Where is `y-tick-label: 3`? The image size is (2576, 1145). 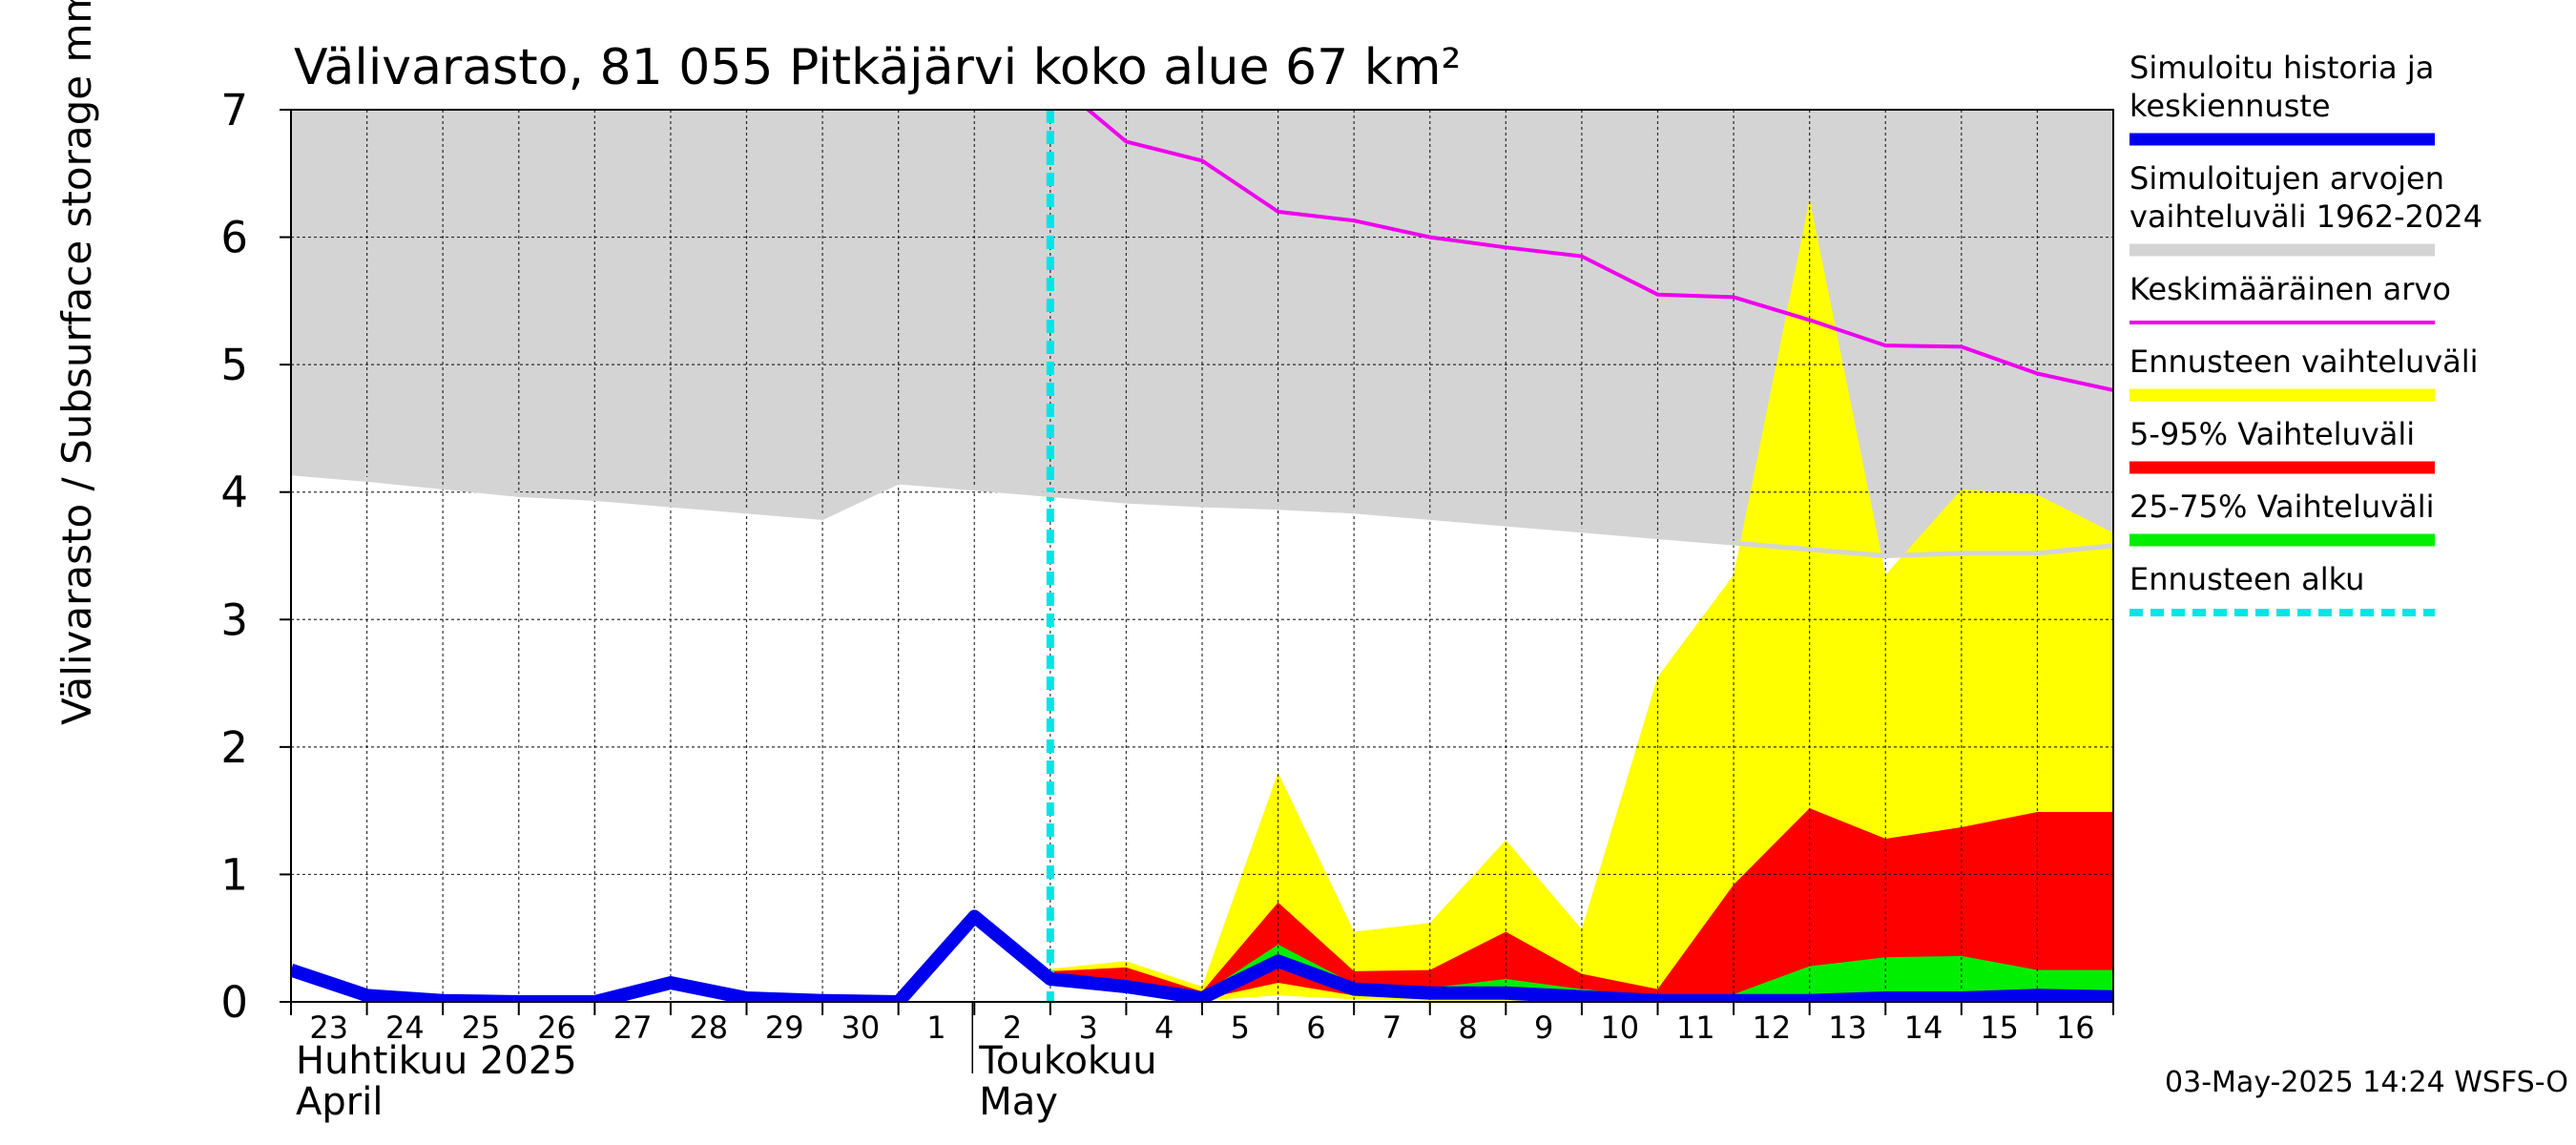 y-tick-label: 3 is located at coordinates (234, 620).